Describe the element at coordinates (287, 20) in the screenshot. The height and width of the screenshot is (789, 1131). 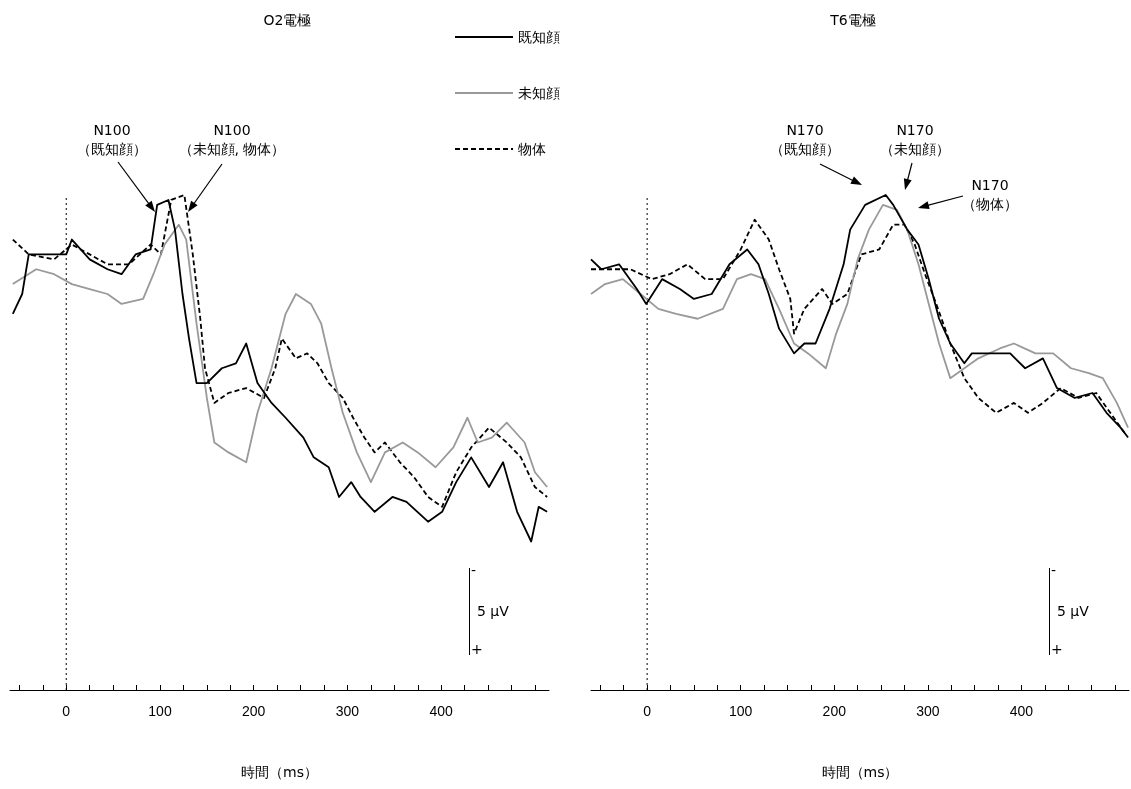
I see `chart-title: O2電極` at that location.